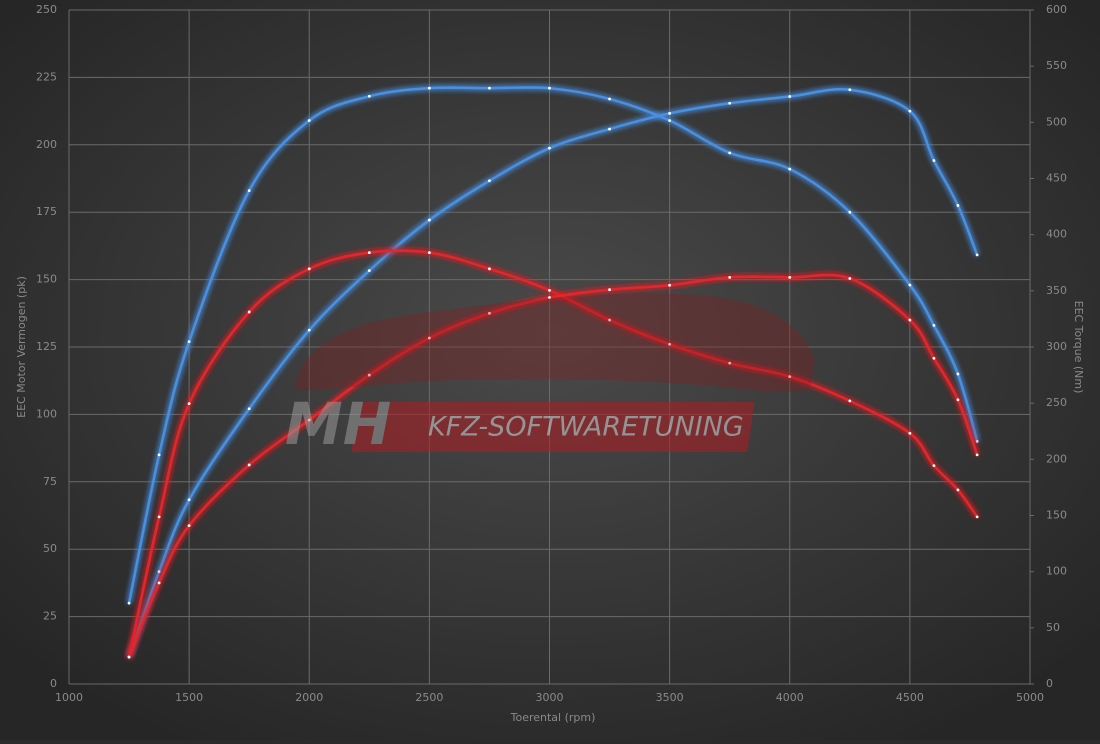 This screenshot has height=744, width=1100. I want to click on x-tick-label: 4000, so click(790, 697).